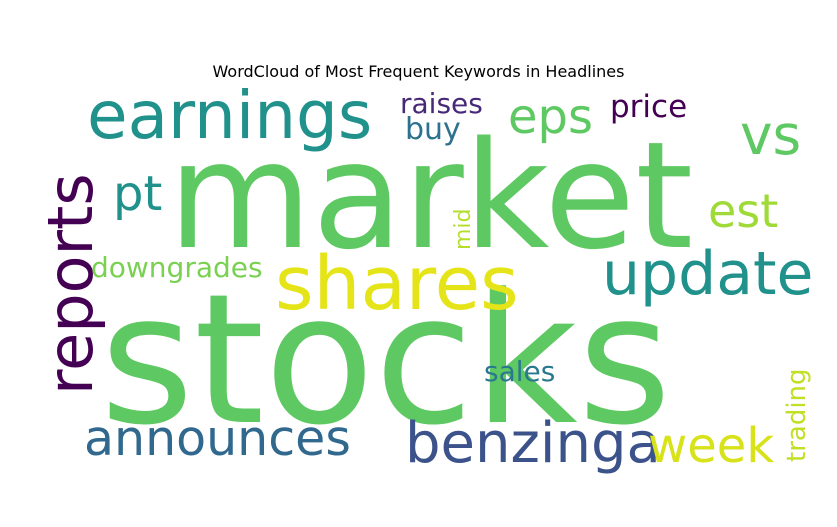 The image size is (837, 527). What do you see at coordinates (463, 229) in the screenshot?
I see `word-mid: mid` at bounding box center [463, 229].